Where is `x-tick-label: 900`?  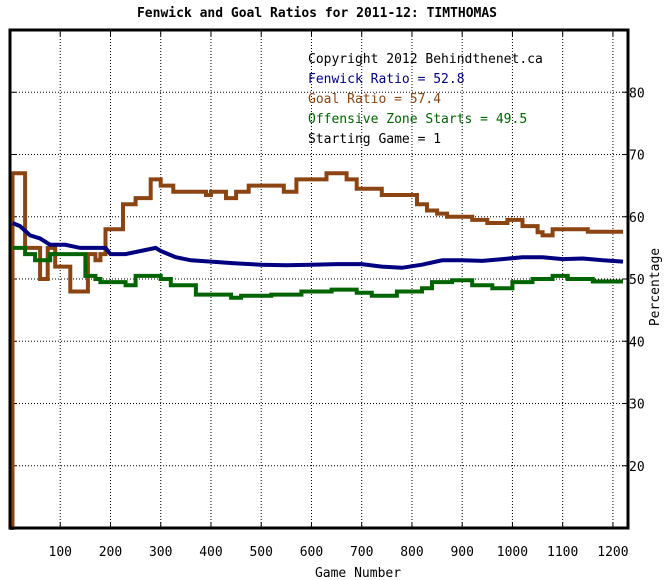
x-tick-label: 900 is located at coordinates (461, 552).